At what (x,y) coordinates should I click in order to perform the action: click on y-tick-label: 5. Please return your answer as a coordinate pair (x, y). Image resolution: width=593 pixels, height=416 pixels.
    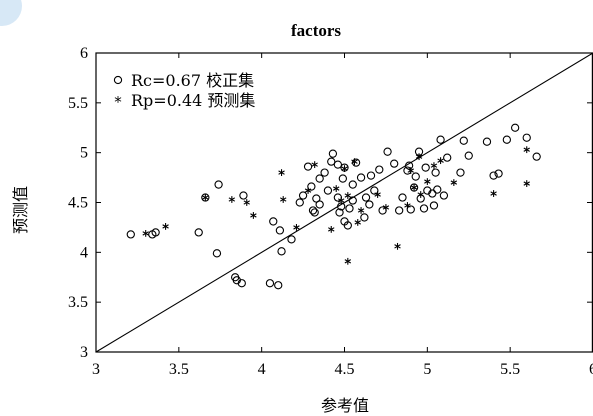
    Looking at the image, I should click on (84, 153).